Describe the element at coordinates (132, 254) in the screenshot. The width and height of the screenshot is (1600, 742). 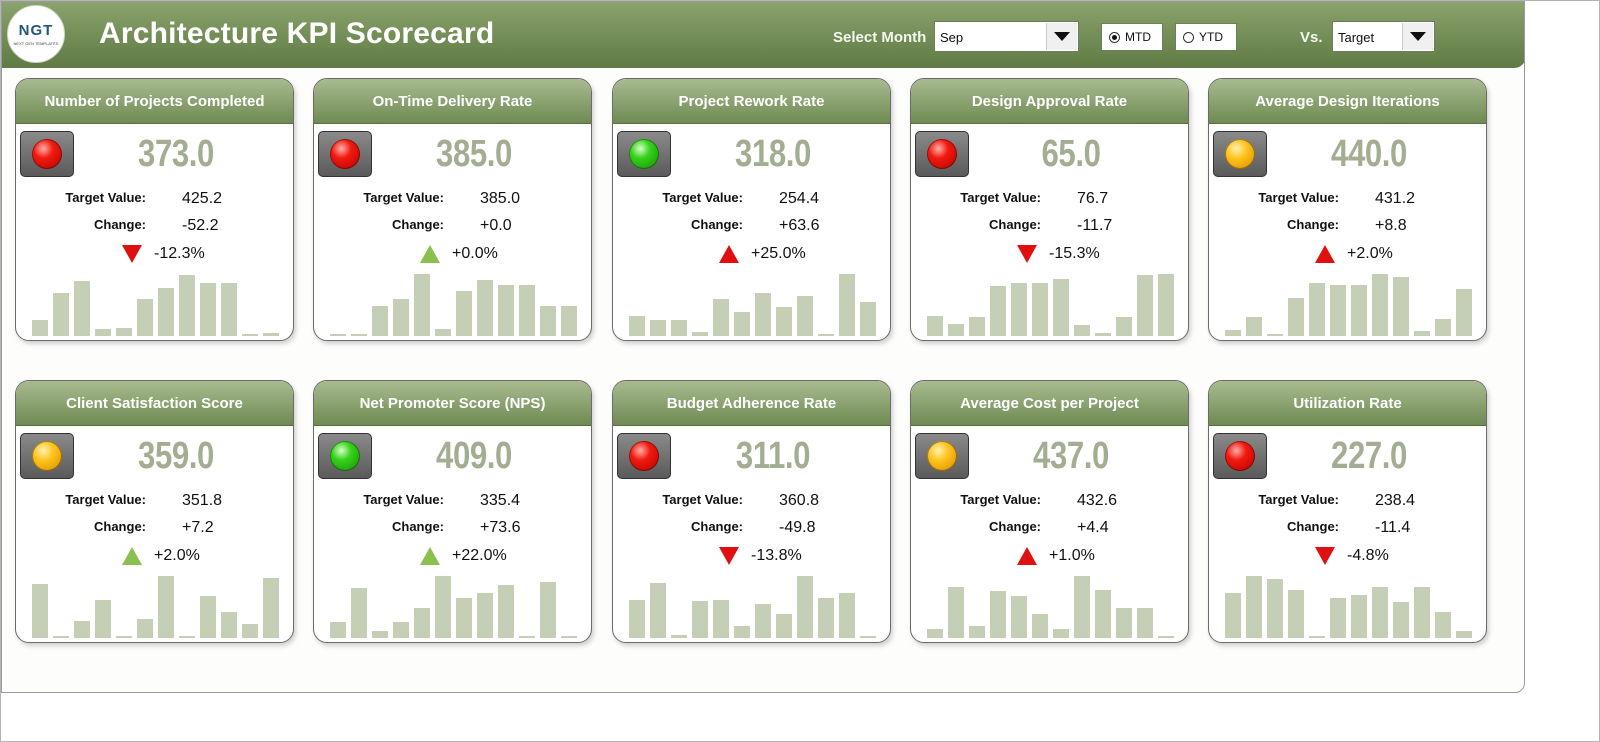
I see `arrow-down-icon` at that location.